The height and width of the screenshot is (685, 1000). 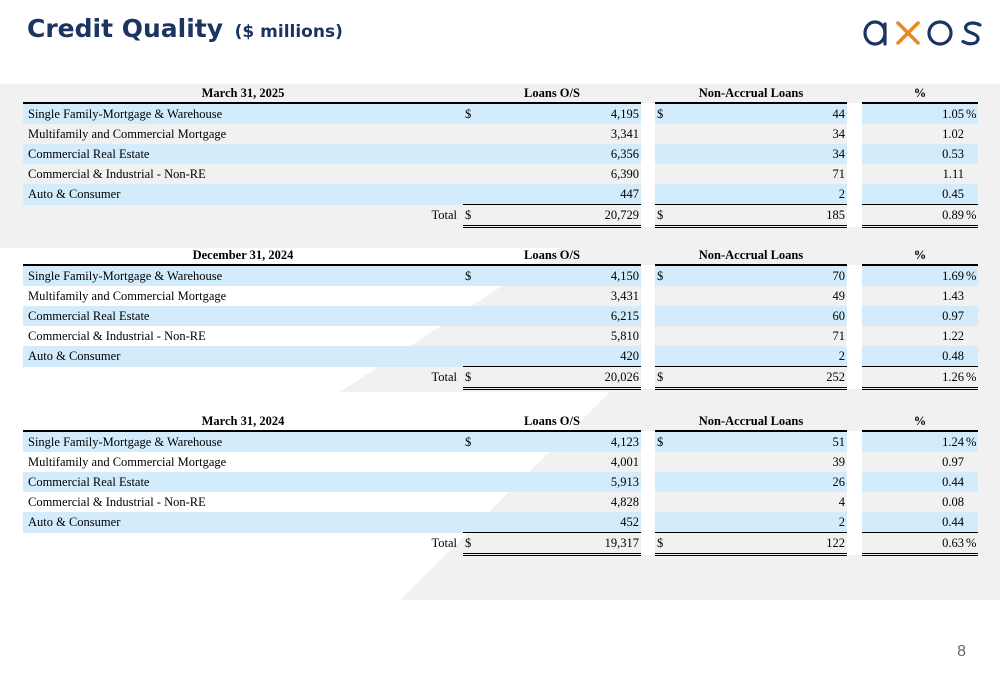 What do you see at coordinates (556, 544) in the screenshot?
I see `total-loans-value: 19,317` at bounding box center [556, 544].